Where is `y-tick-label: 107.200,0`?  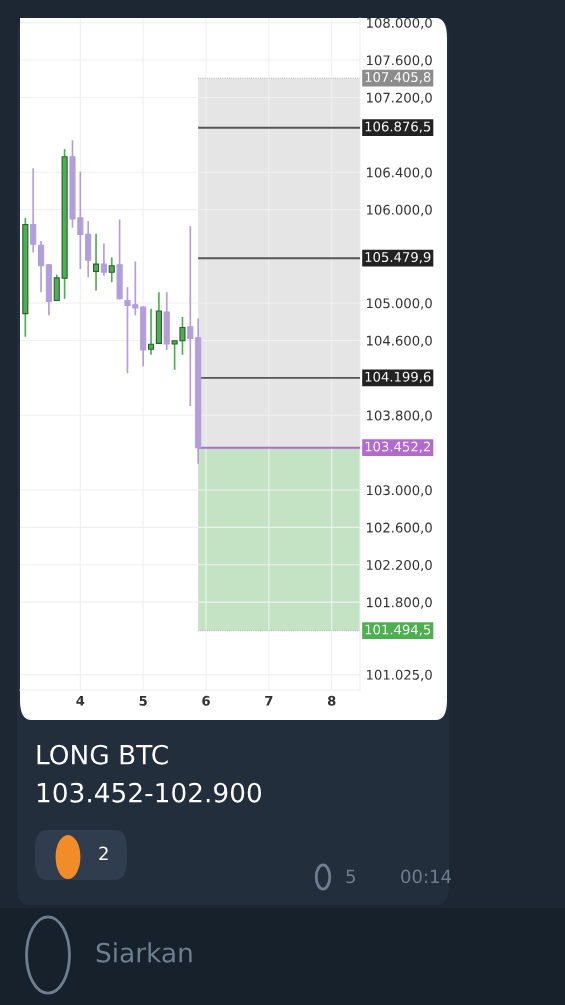 y-tick-label: 107.200,0 is located at coordinates (399, 98).